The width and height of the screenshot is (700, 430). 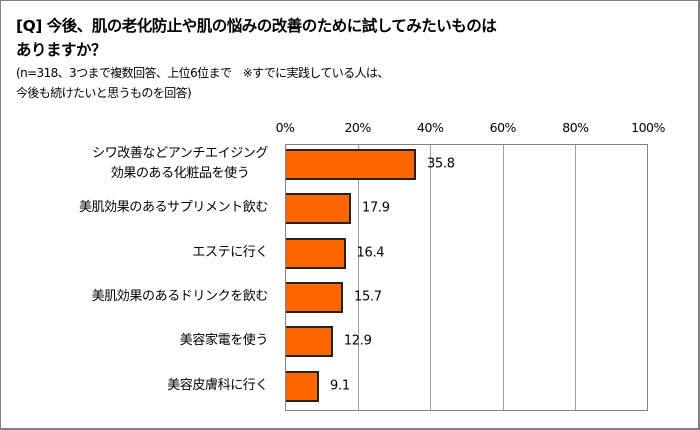 I want to click on category-label: 美肌効果のあるドリンクを飲む, so click(x=180, y=297).